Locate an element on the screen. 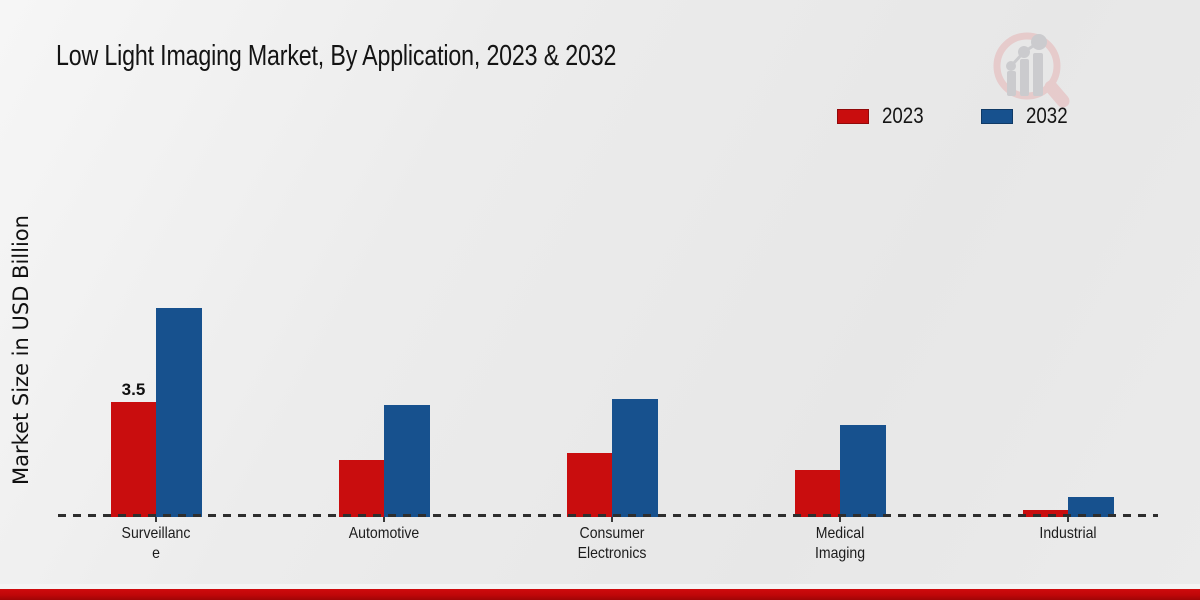  x-label-consumer-electronics: Consumer Electronics is located at coordinates (612, 544).